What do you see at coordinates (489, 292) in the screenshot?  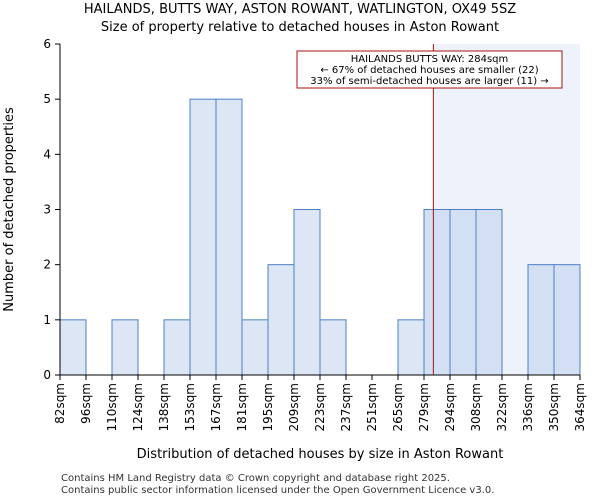 I see `bar-308sqm` at bounding box center [489, 292].